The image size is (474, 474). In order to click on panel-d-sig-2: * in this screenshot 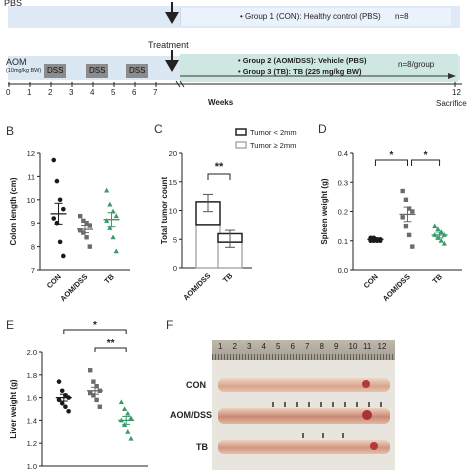, I will do `click(426, 155)`.